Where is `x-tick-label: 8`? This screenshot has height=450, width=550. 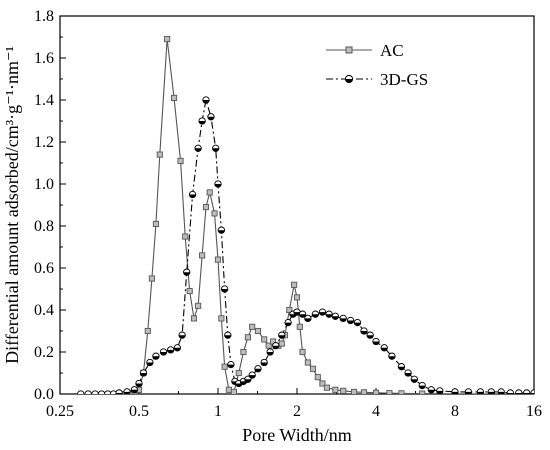 x-tick-label: 8 is located at coordinates (455, 411).